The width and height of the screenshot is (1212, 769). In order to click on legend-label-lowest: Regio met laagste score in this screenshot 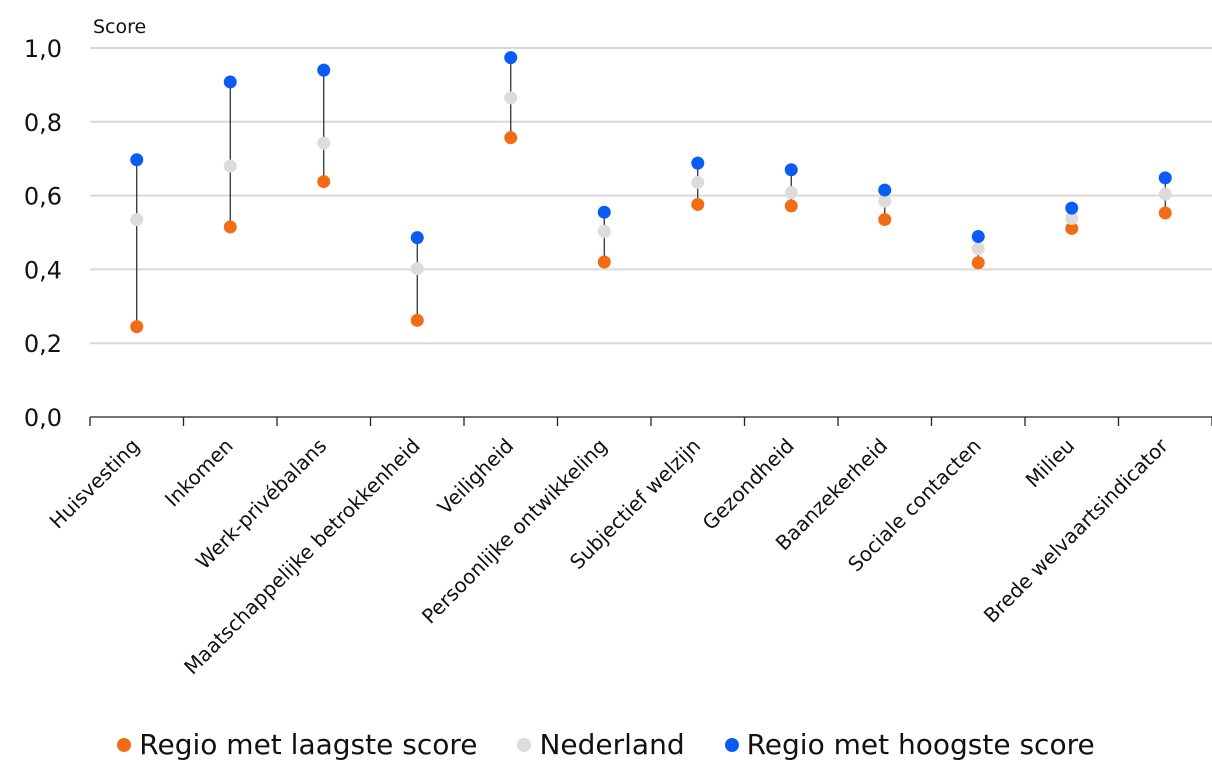, I will do `click(308, 744)`.